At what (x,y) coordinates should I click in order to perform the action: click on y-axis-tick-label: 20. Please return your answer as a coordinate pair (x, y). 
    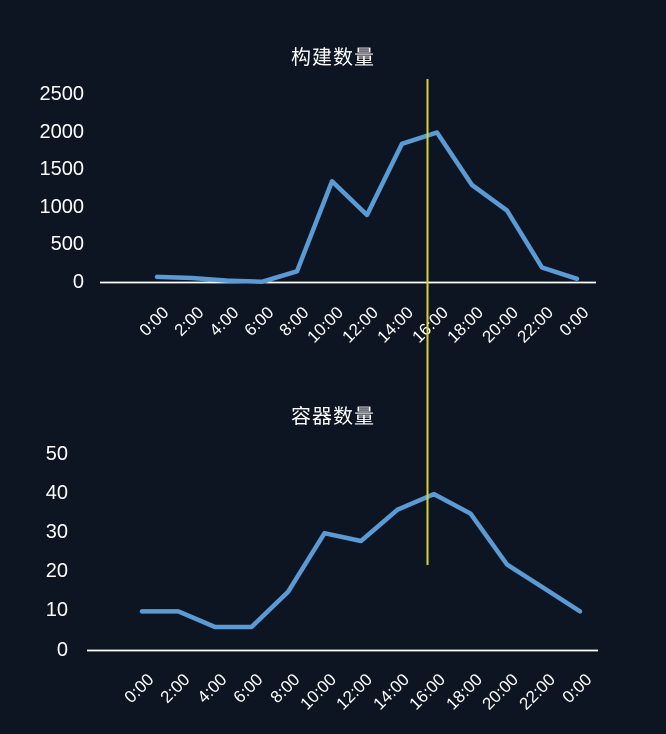
    Looking at the image, I should click on (56, 571).